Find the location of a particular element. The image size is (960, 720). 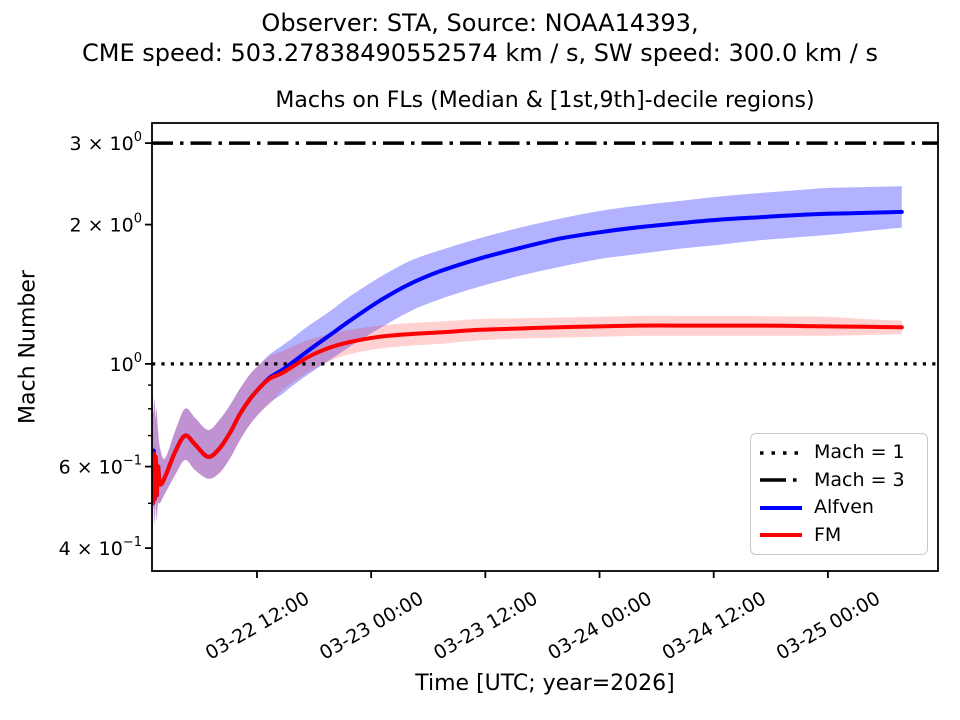

x-tick-label: 03-23 12:00 is located at coordinates (485, 625).